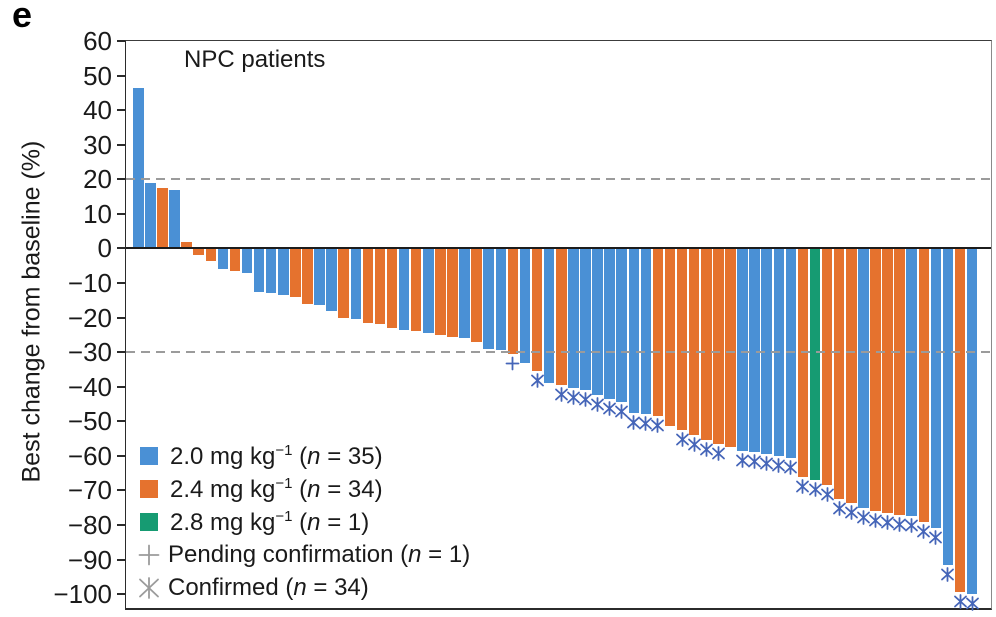  Describe the element at coordinates (97, 41) in the screenshot. I see `y-tick-label: 60` at that location.